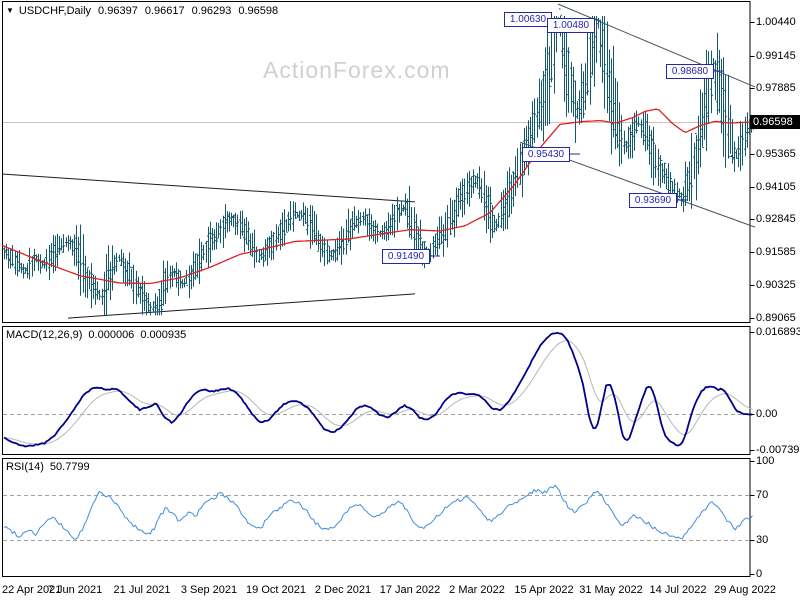 The height and width of the screenshot is (600, 800). I want to click on date-axis-label: 15 Apr 2022, so click(544, 590).